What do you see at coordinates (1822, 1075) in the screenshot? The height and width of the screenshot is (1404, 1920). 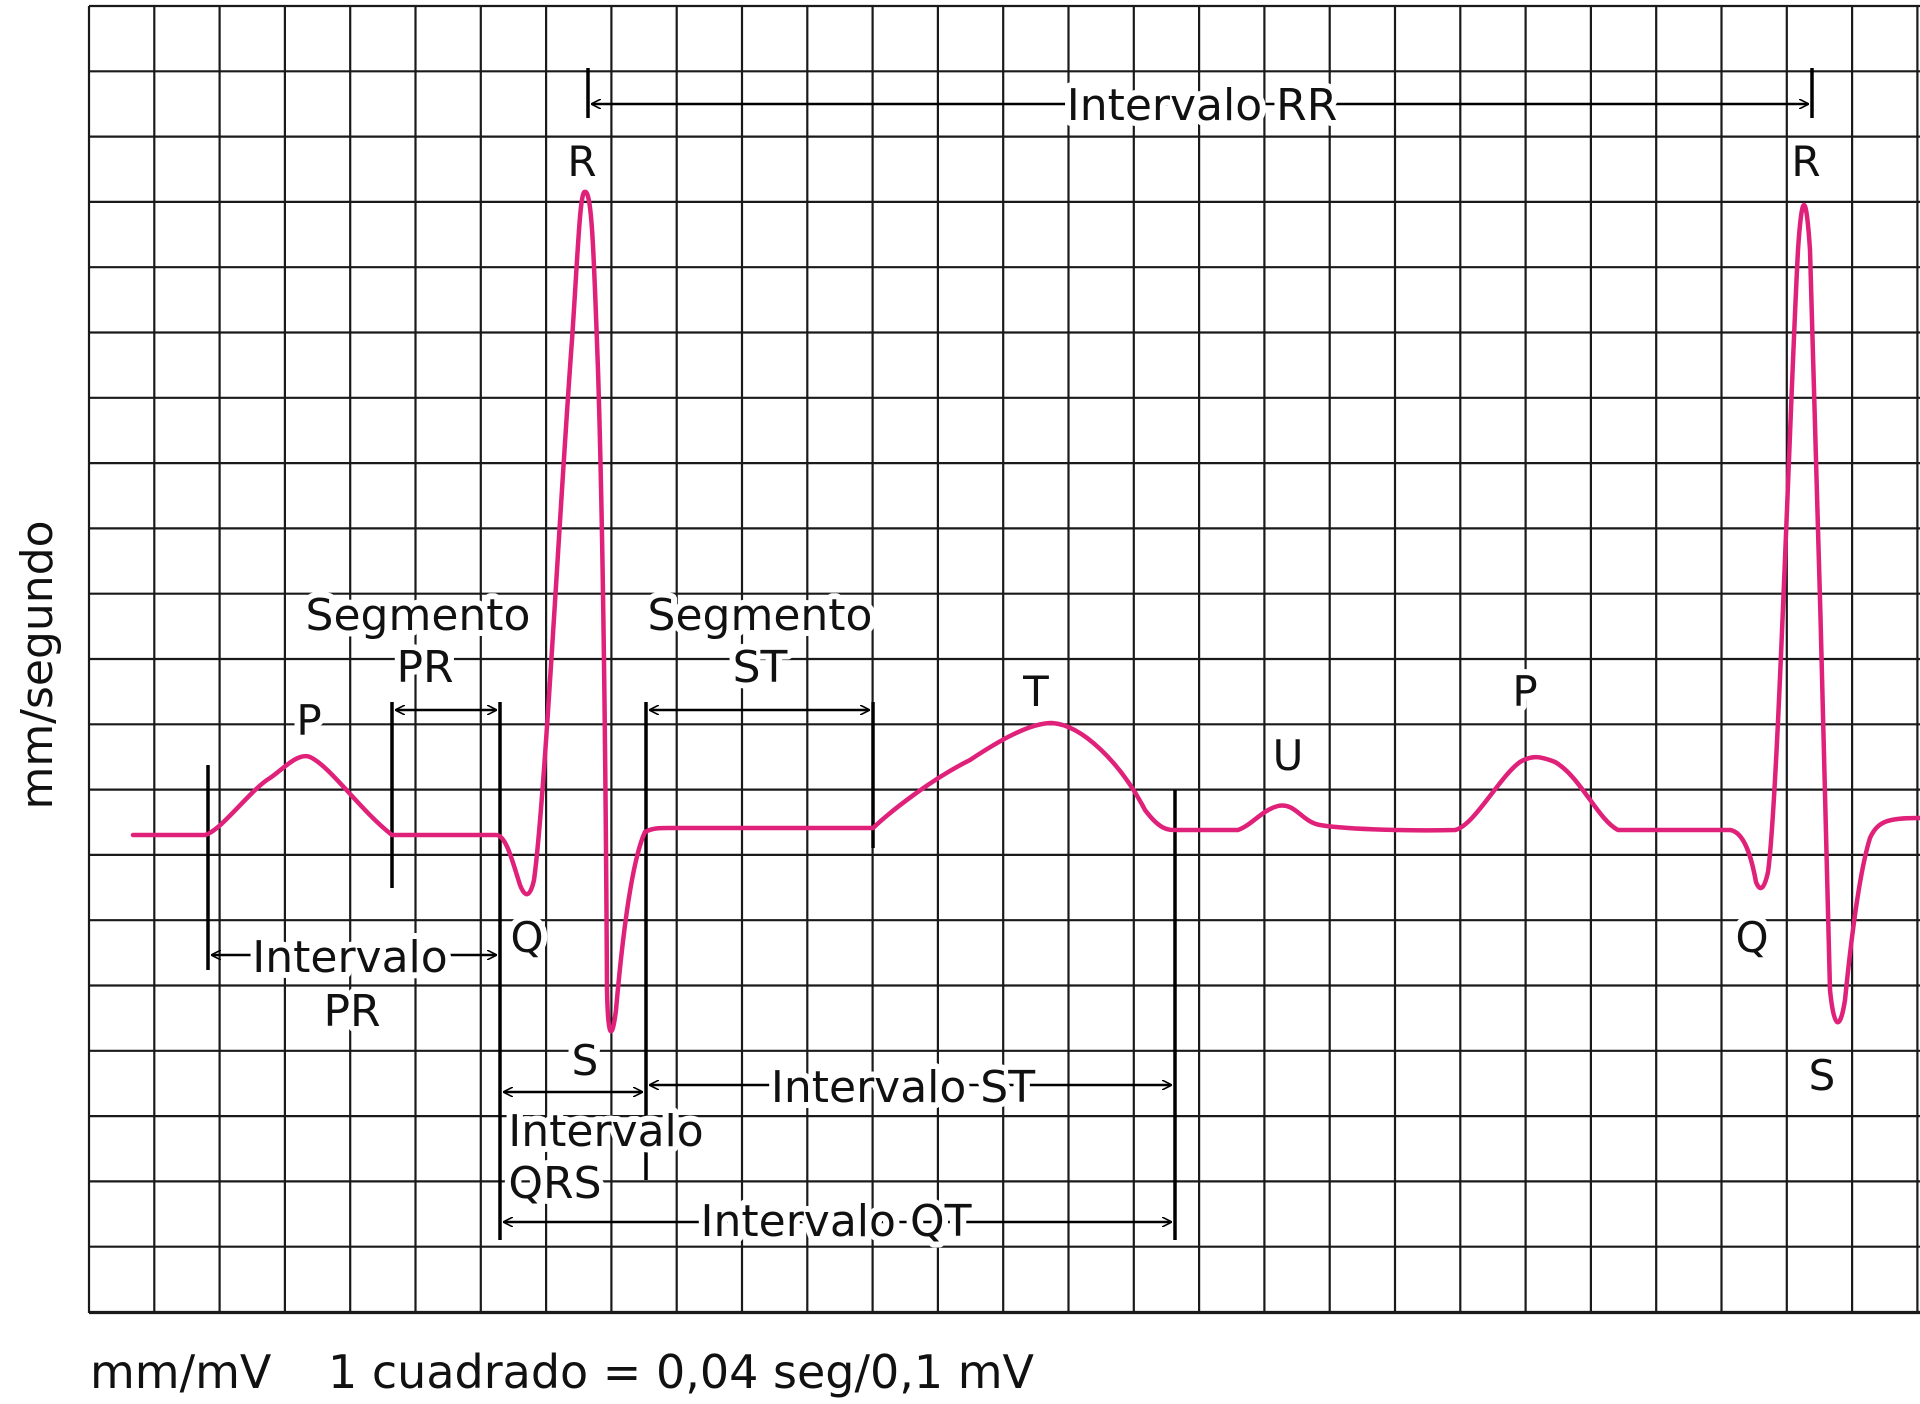 I see `wave-label-s2: S` at bounding box center [1822, 1075].